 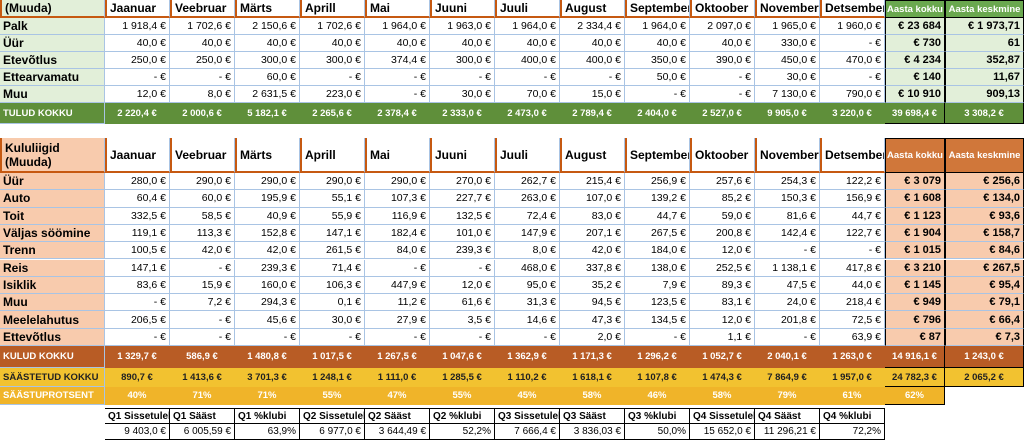 What do you see at coordinates (852, 357) in the screenshot?
I see `total-cell: 1 263,0 €` at bounding box center [852, 357].